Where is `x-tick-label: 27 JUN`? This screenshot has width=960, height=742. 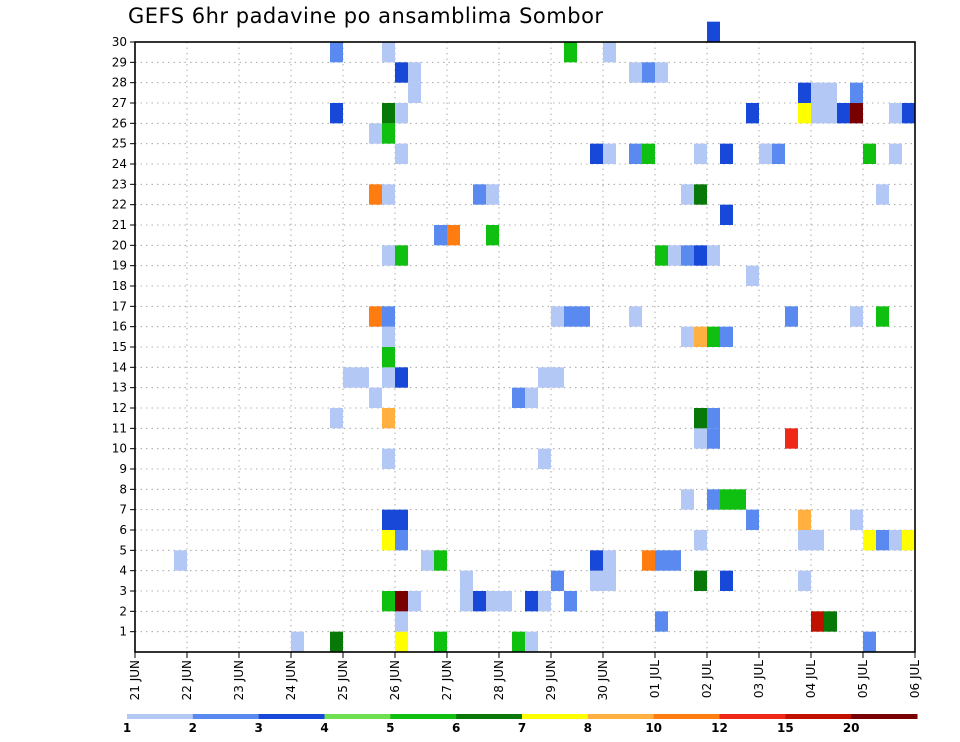
x-tick-label: 27 JUN is located at coordinates (447, 680).